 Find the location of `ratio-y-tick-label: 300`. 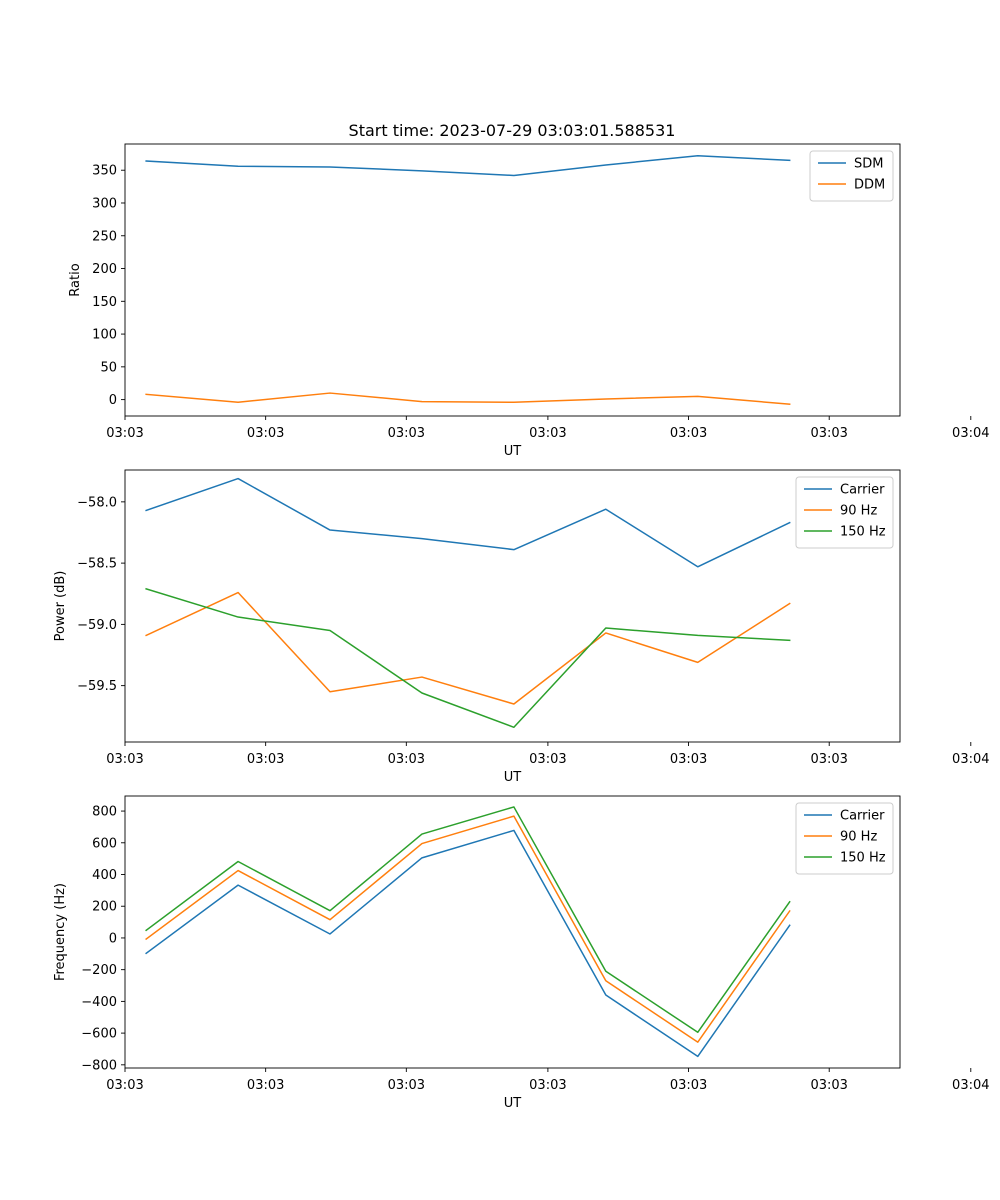

ratio-y-tick-label: 300 is located at coordinates (104, 203).